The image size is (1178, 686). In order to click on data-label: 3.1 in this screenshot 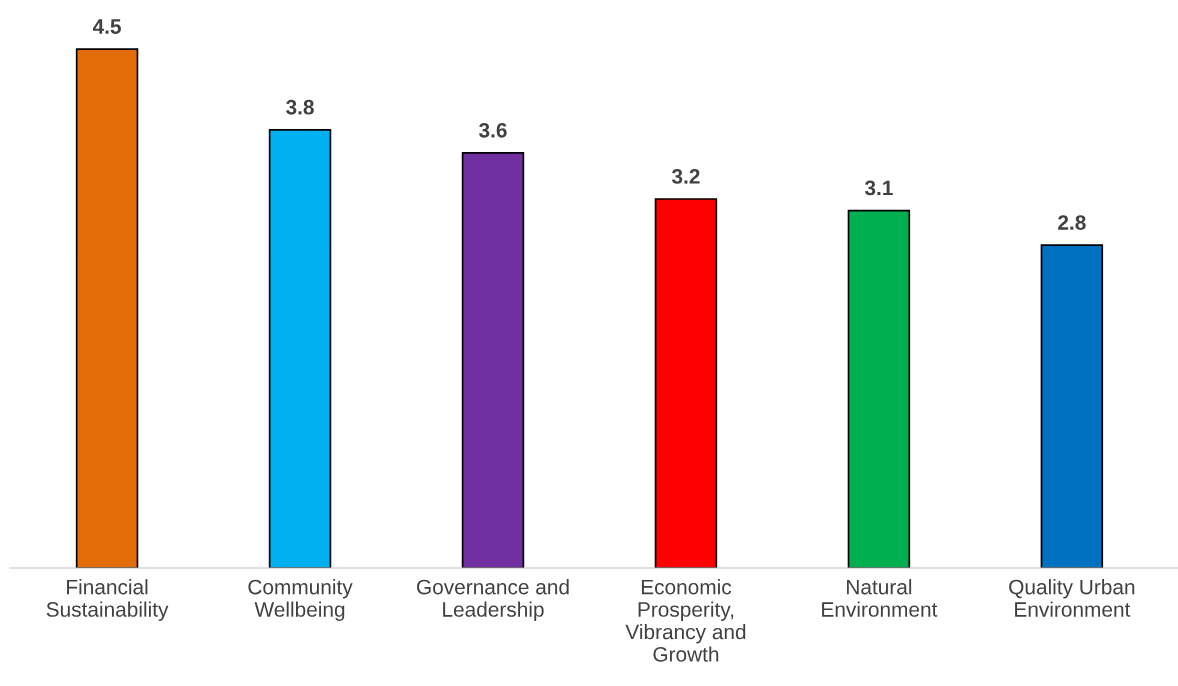, I will do `click(878, 188)`.